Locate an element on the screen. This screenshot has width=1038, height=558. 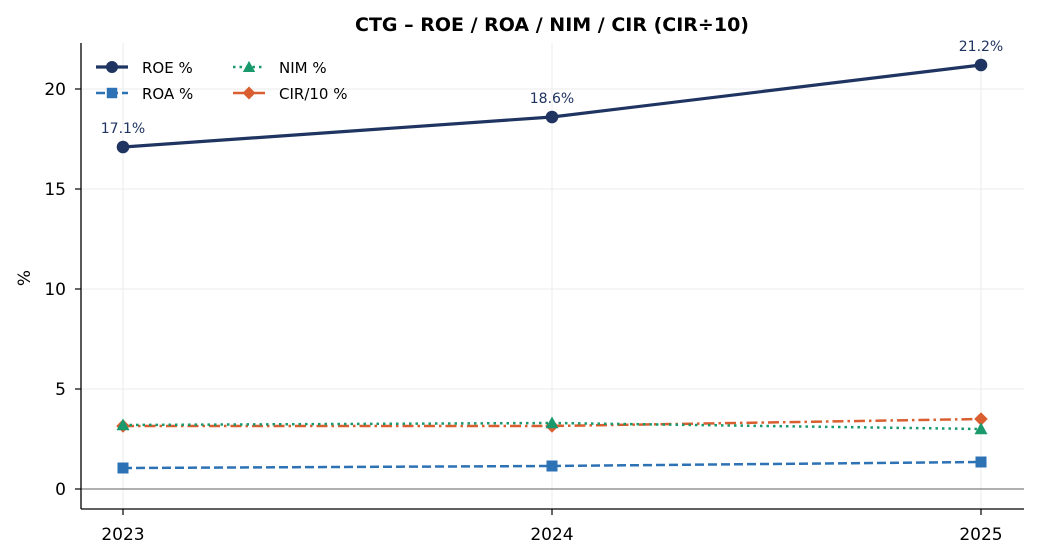
legend-label: CIR/10 % is located at coordinates (313, 94).